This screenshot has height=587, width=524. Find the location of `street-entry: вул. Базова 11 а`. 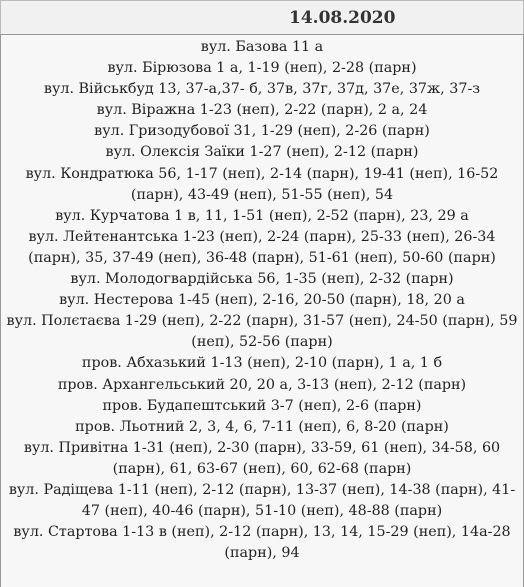

street-entry: вул. Базова 11 а is located at coordinates (262, 47).